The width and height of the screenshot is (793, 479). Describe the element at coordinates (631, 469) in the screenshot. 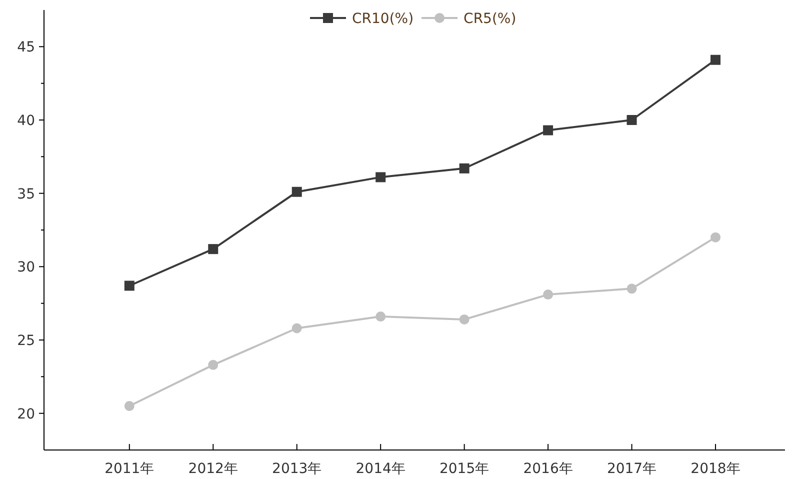

I see `x-tick-label: 2017年` at that location.